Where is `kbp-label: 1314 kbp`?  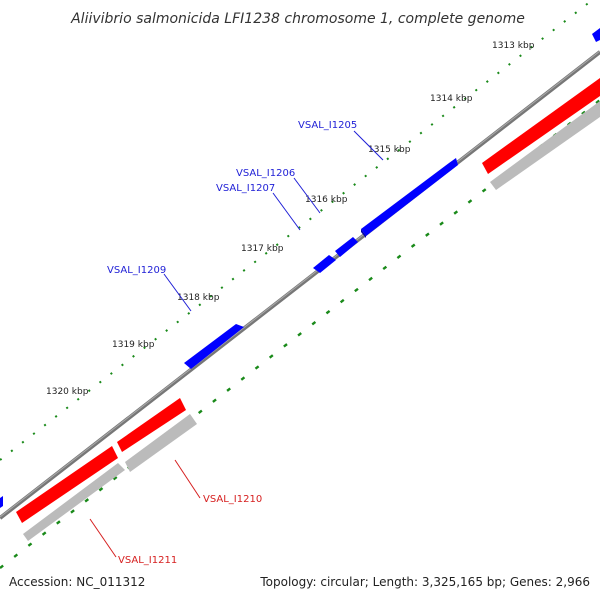
kbp-label: 1314 kbp is located at coordinates (451, 99).